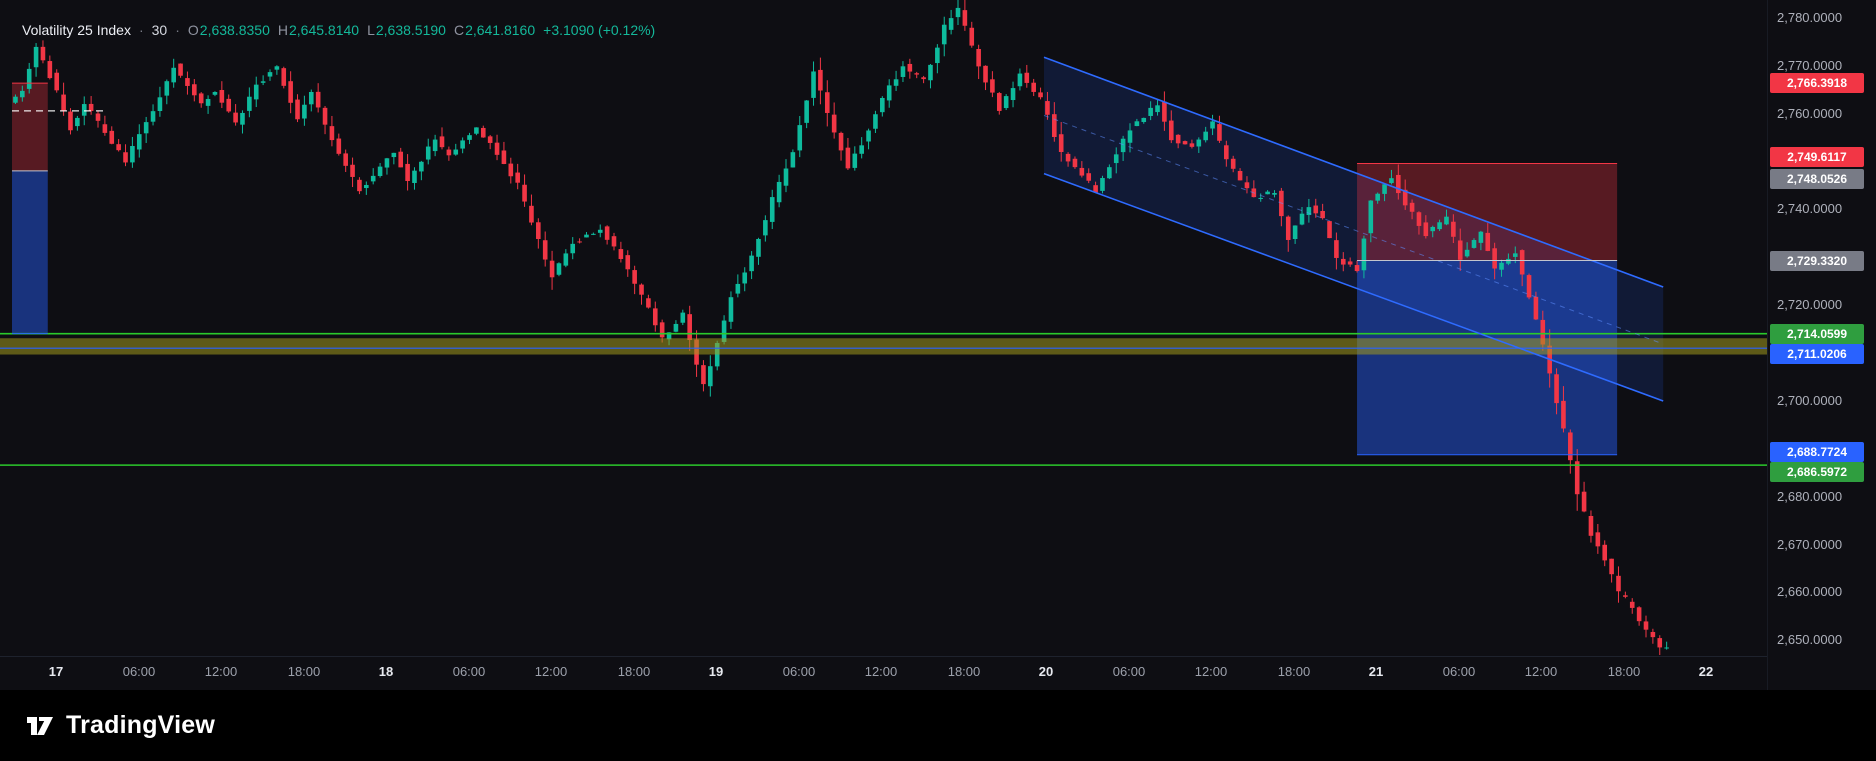 The height and width of the screenshot is (761, 1876). Describe the element at coordinates (1817, 333) in the screenshot. I see `price-badge-green: 2,714.0599` at that location.